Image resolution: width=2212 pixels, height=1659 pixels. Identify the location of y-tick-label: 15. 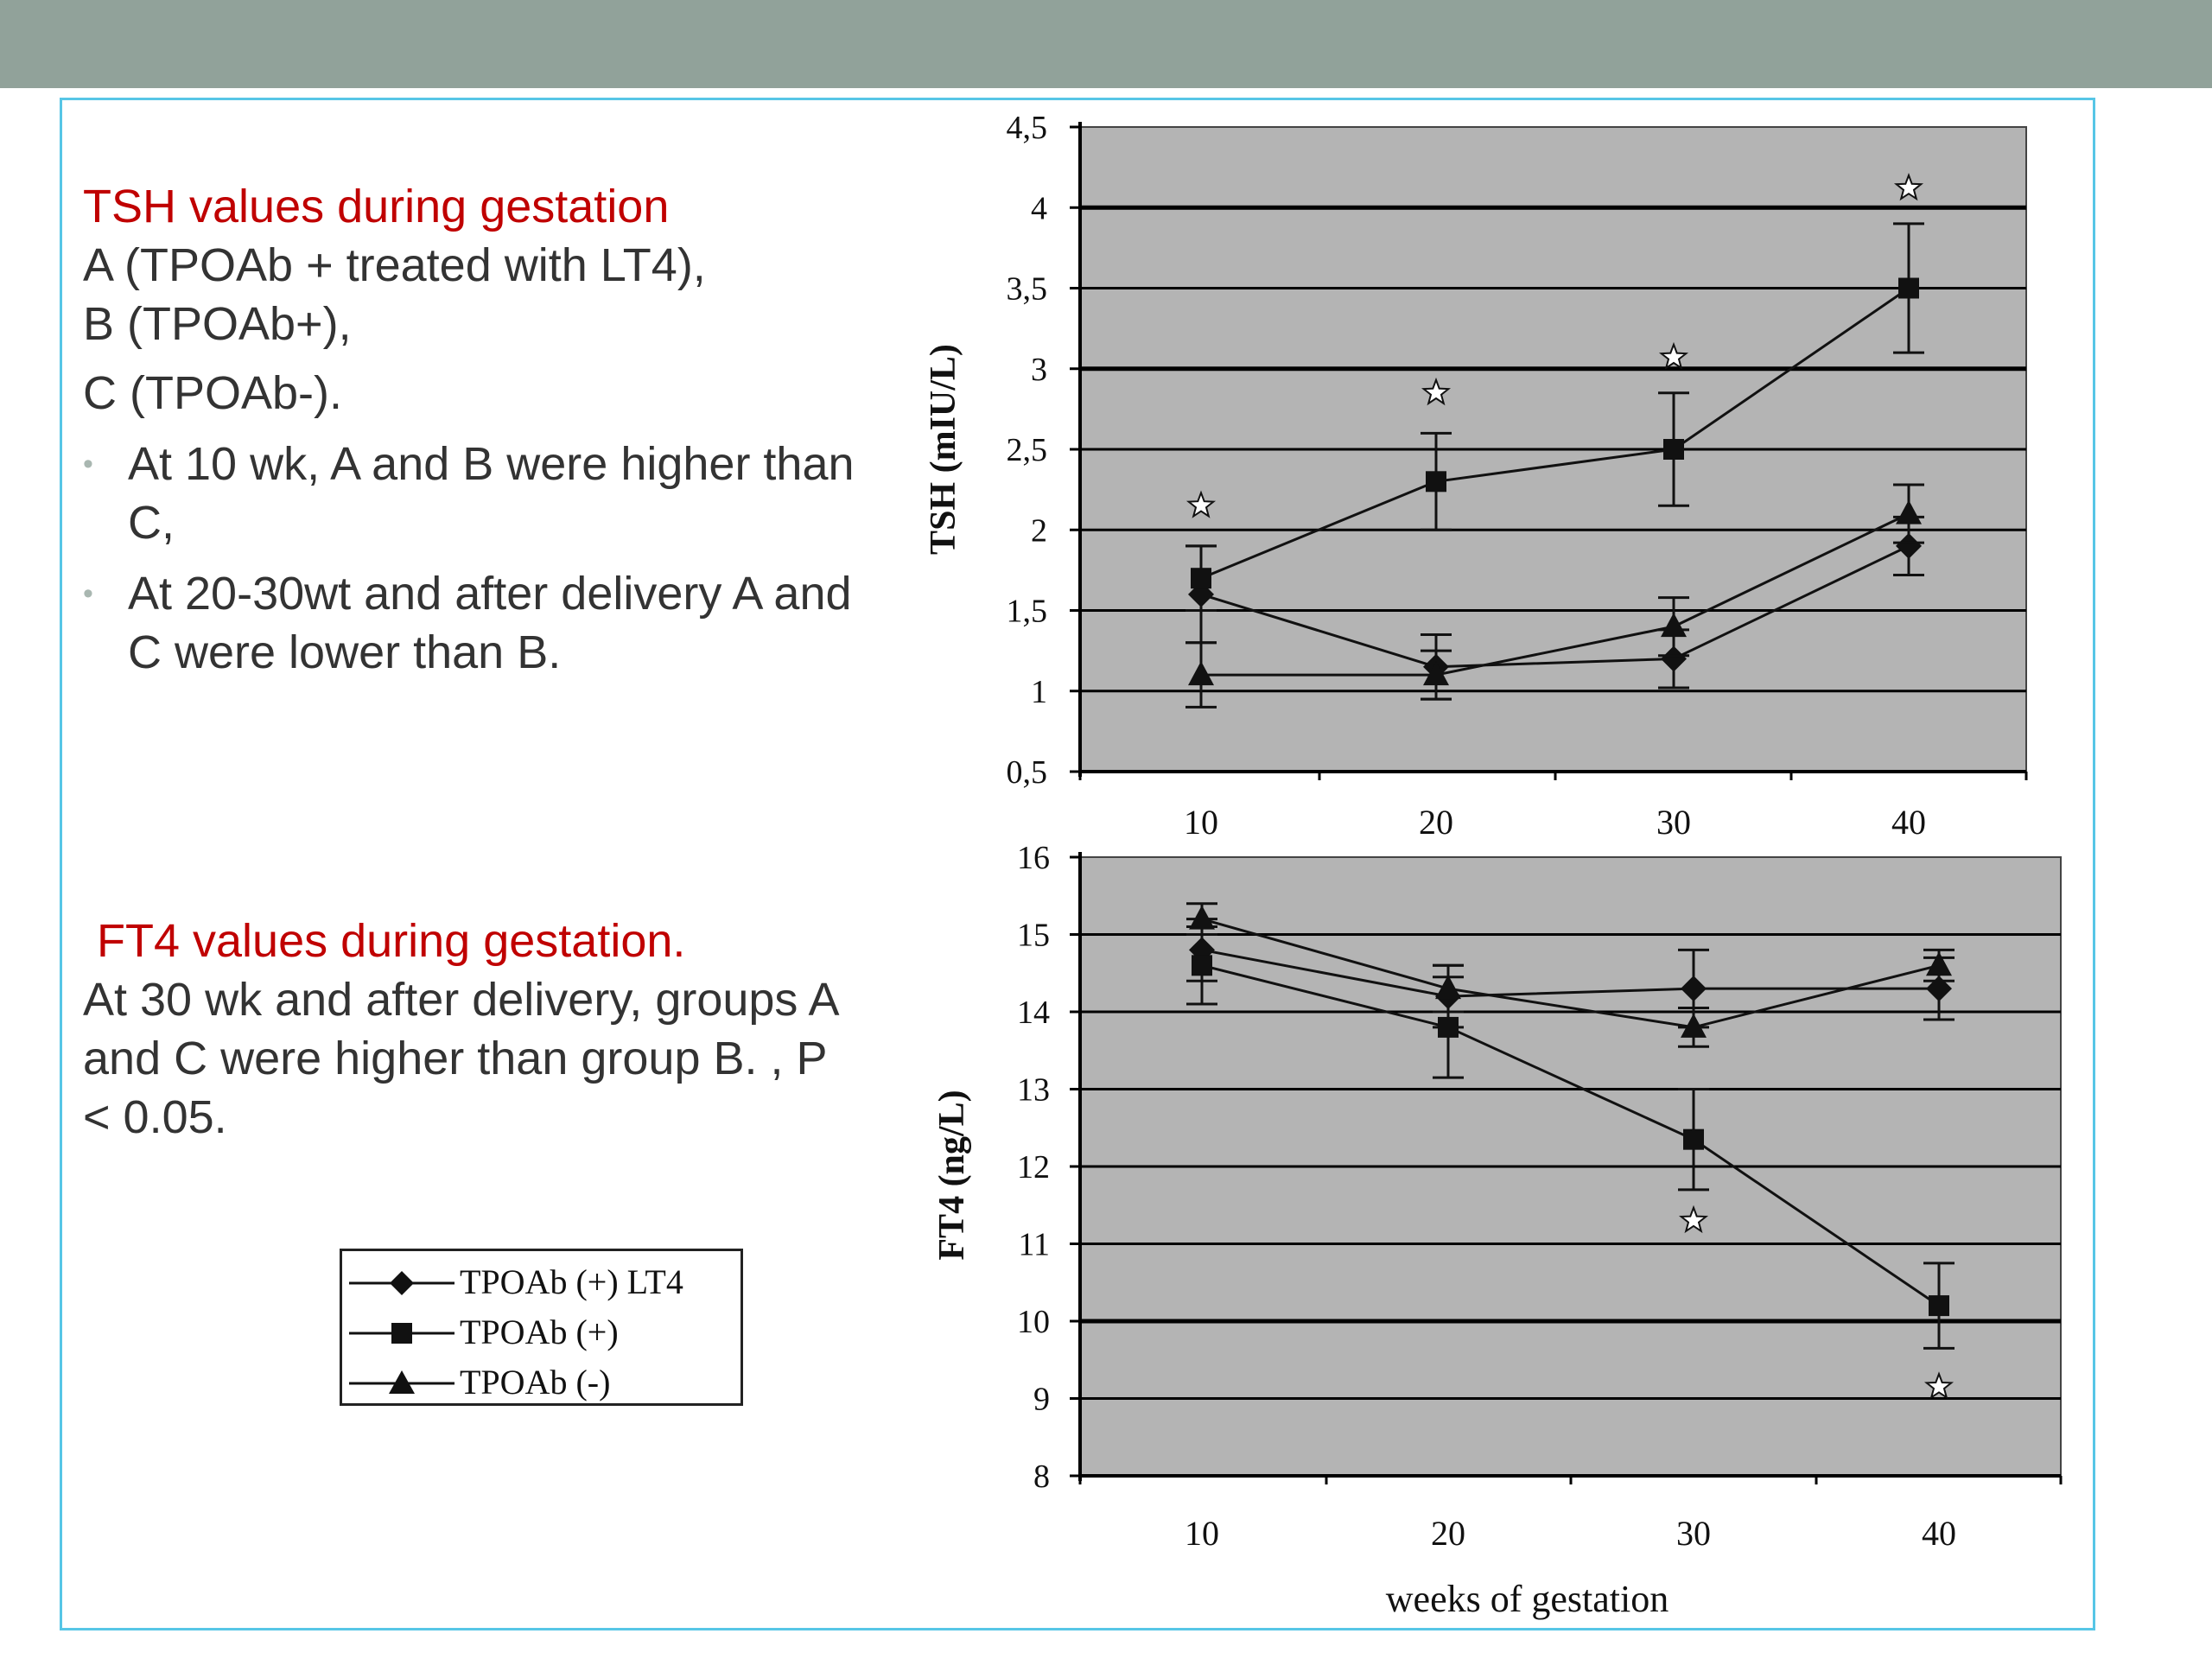
(1033, 936).